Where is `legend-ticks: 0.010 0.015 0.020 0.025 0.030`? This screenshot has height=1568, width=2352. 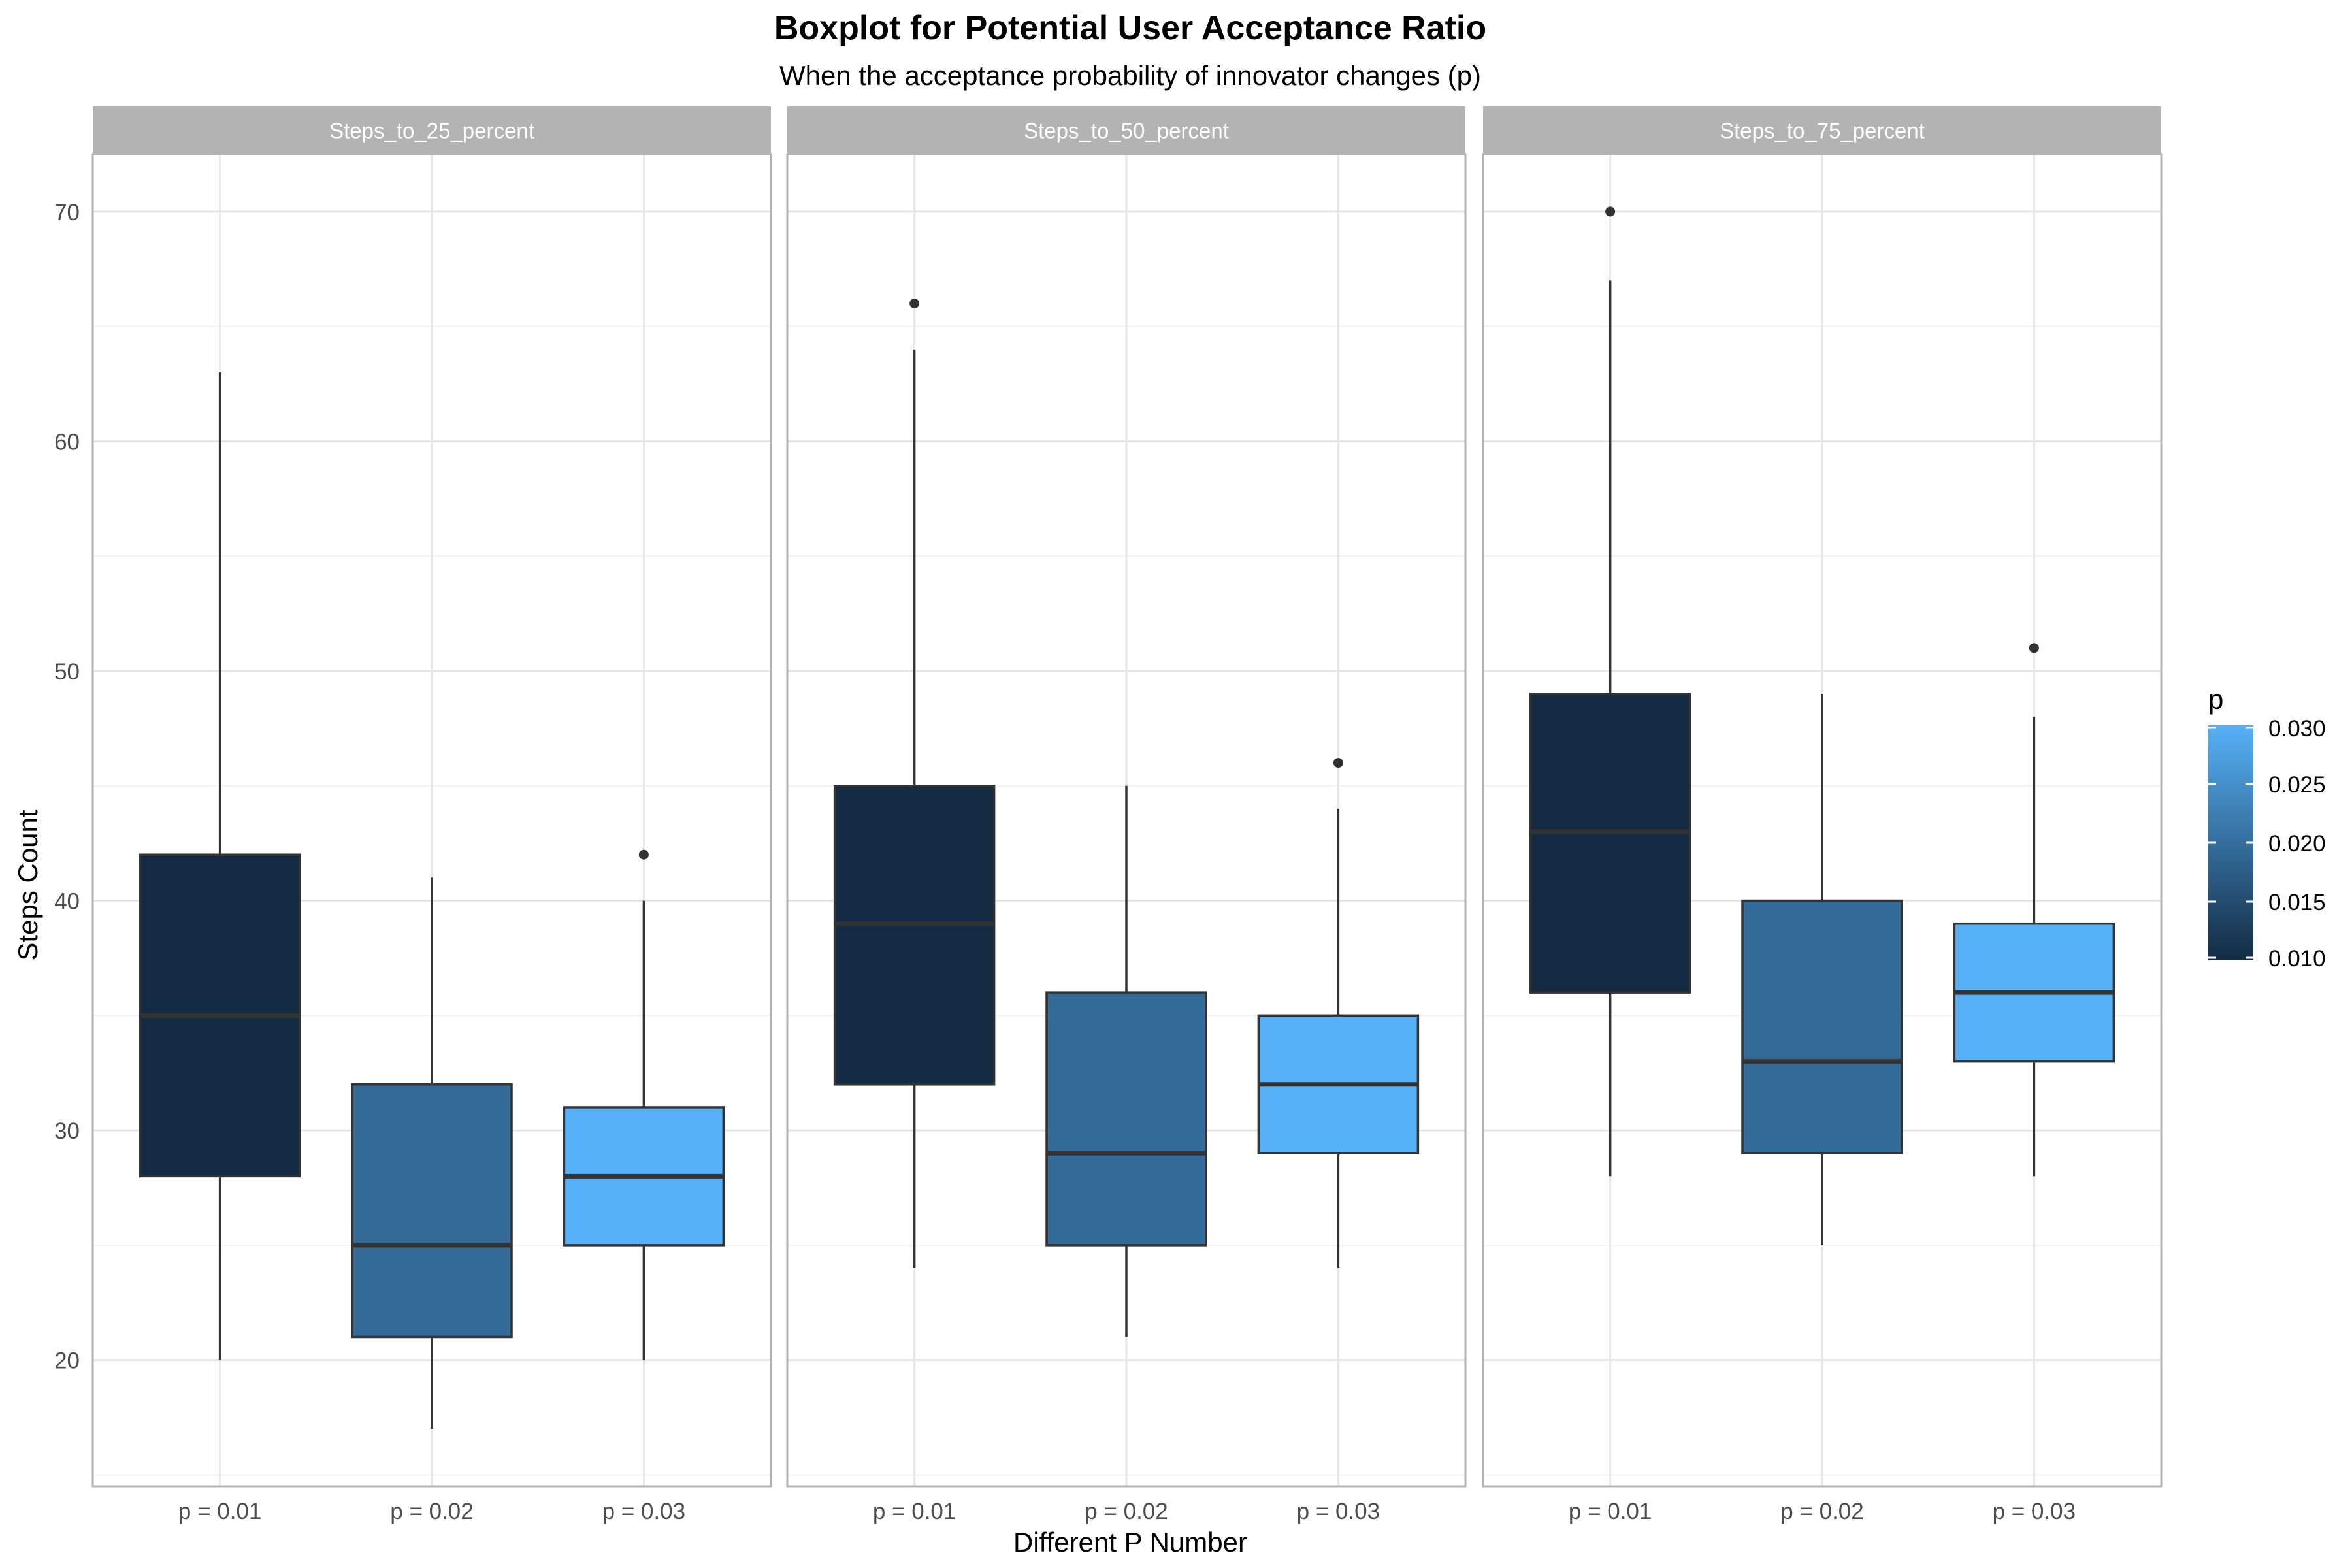 legend-ticks: 0.010 0.015 0.020 0.025 0.030 is located at coordinates (2267, 844).